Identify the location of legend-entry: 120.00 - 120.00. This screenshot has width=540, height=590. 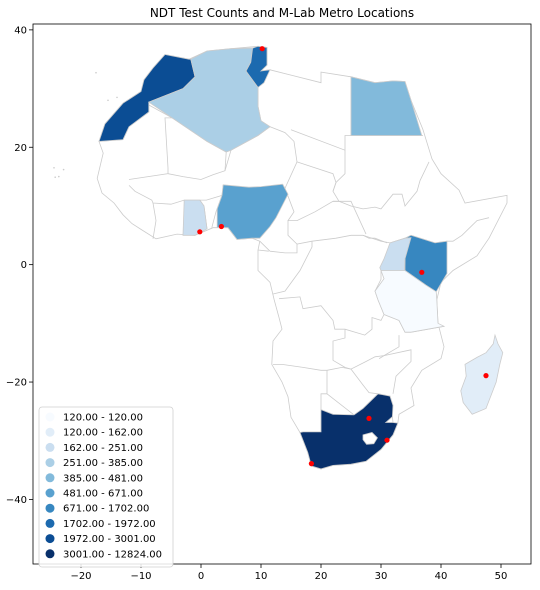
(103, 418).